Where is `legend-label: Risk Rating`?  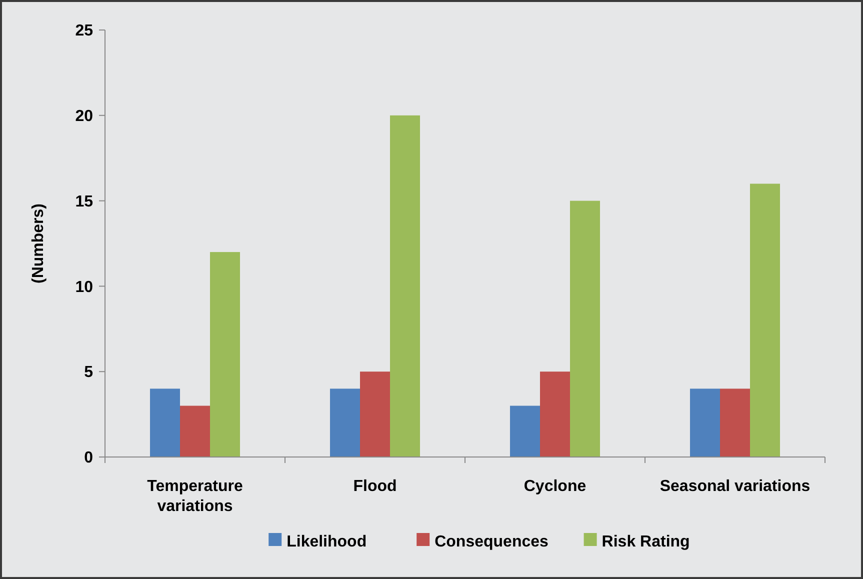 legend-label: Risk Rating is located at coordinates (646, 542).